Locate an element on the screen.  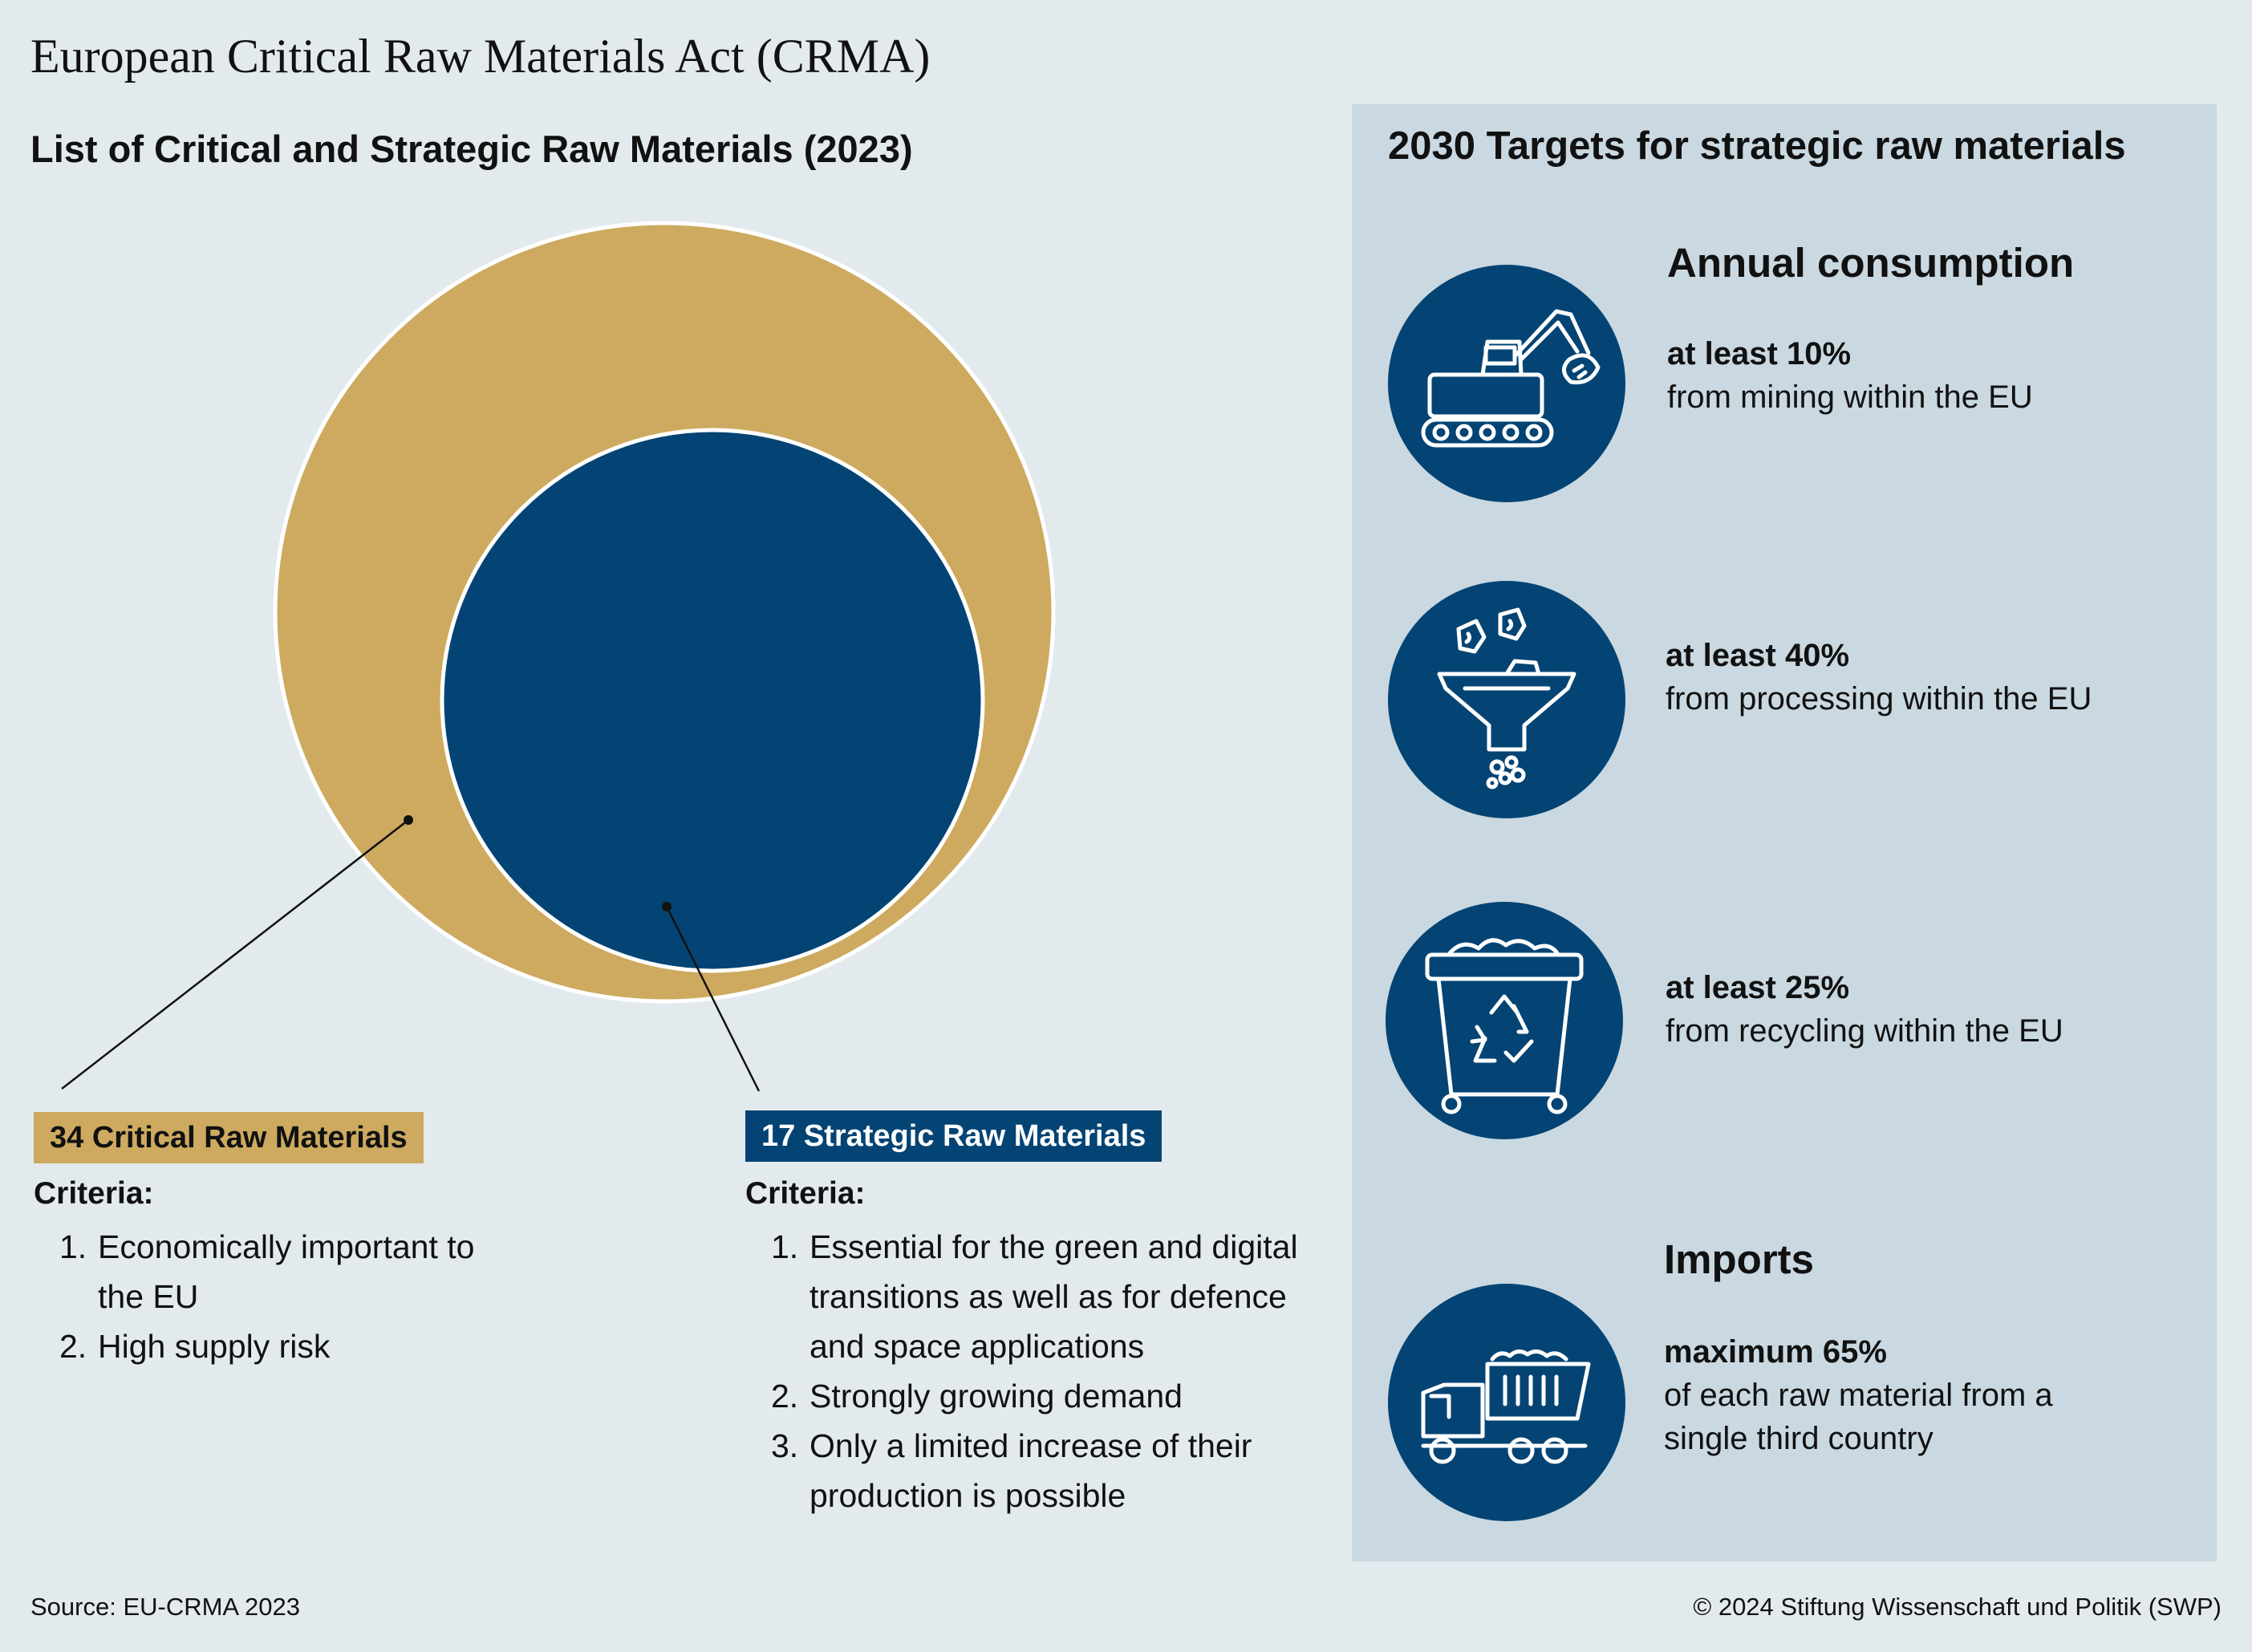
imports-heading: Imports is located at coordinates (1739, 1259).